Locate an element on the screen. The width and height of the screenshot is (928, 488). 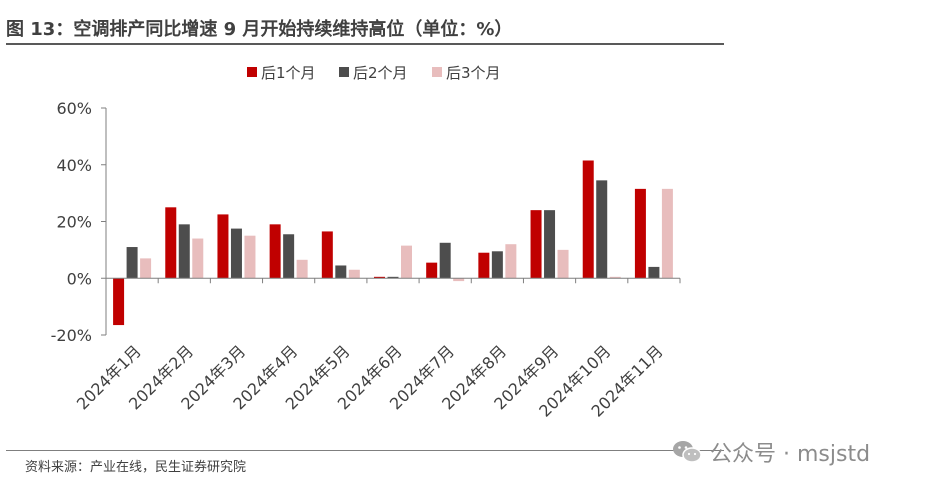
title-divider is located at coordinates (365, 44).